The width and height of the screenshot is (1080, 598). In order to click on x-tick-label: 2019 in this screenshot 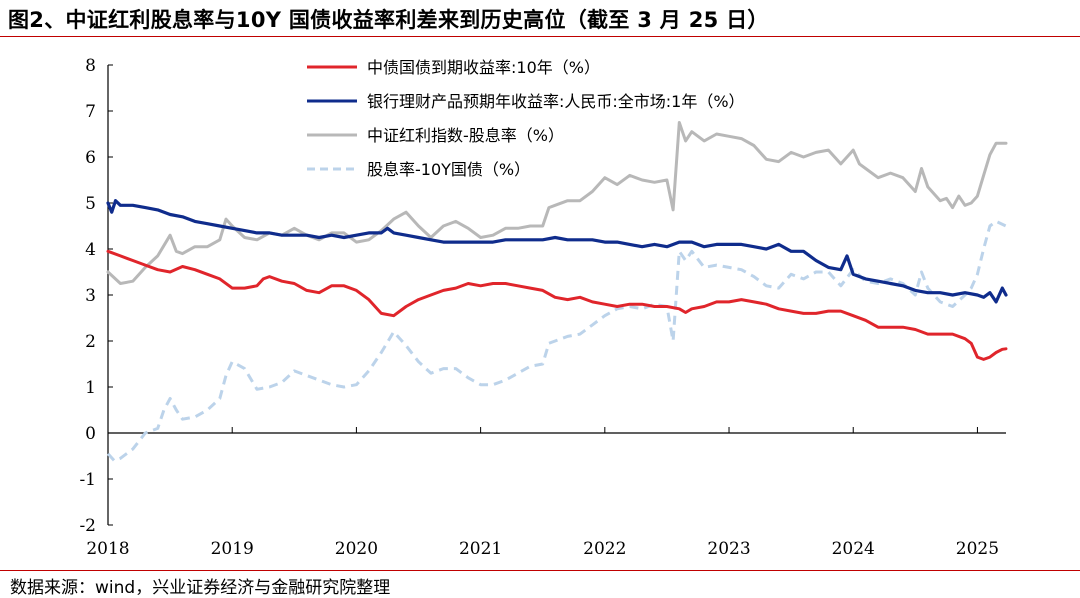, I will do `click(232, 549)`.